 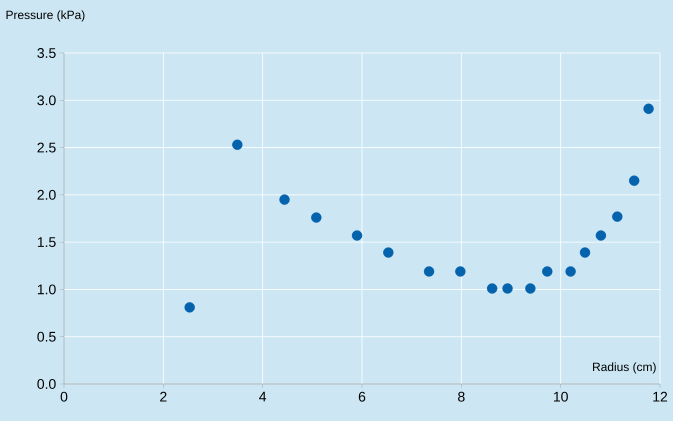 I want to click on x-tick-label: 10, so click(x=561, y=397).